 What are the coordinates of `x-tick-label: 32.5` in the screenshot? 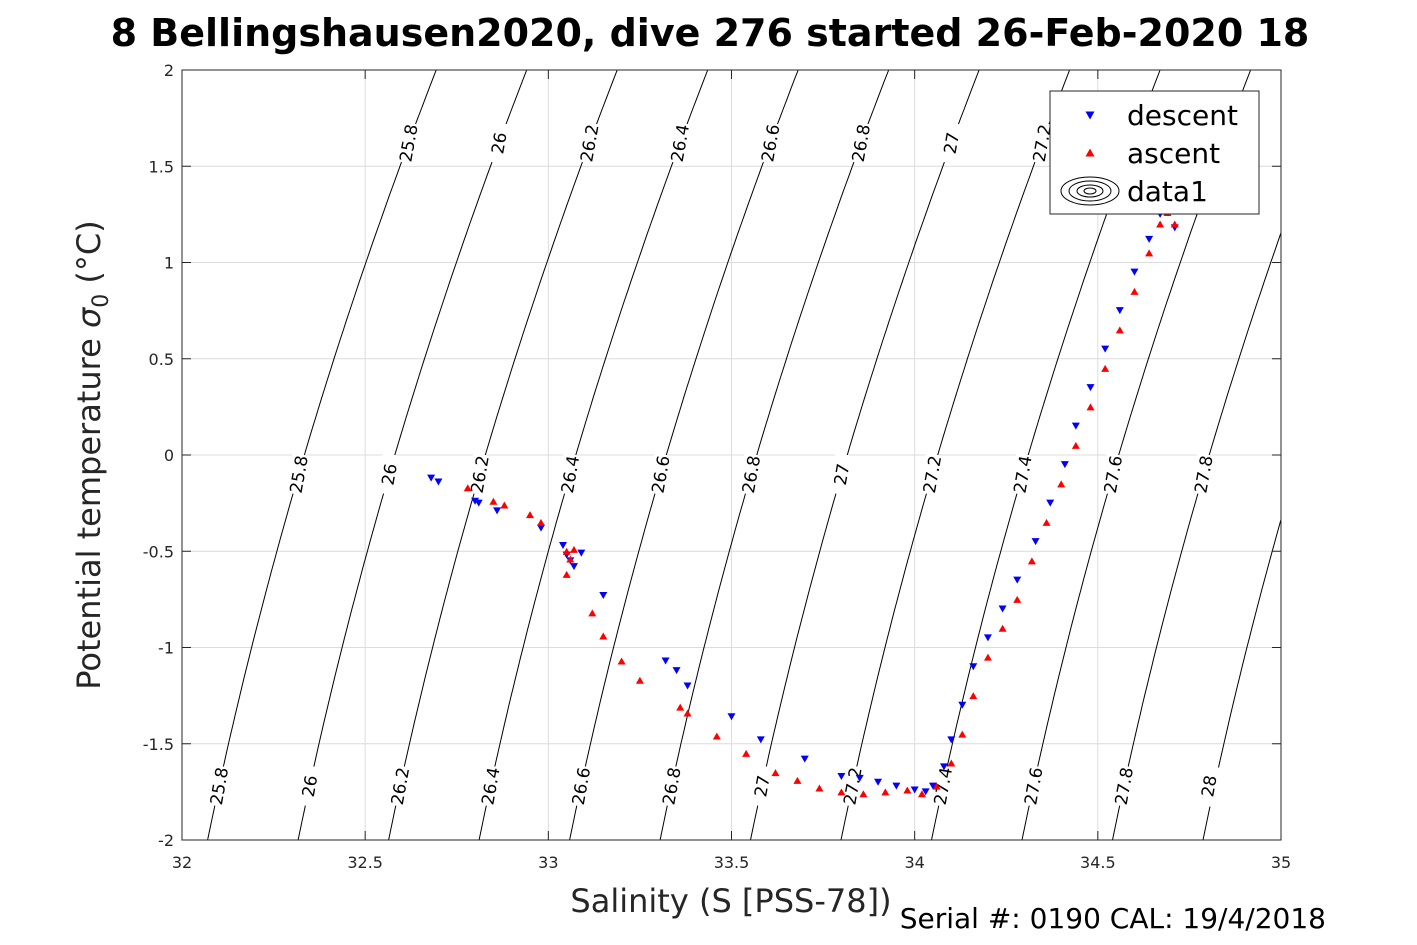 It's located at (365, 862).